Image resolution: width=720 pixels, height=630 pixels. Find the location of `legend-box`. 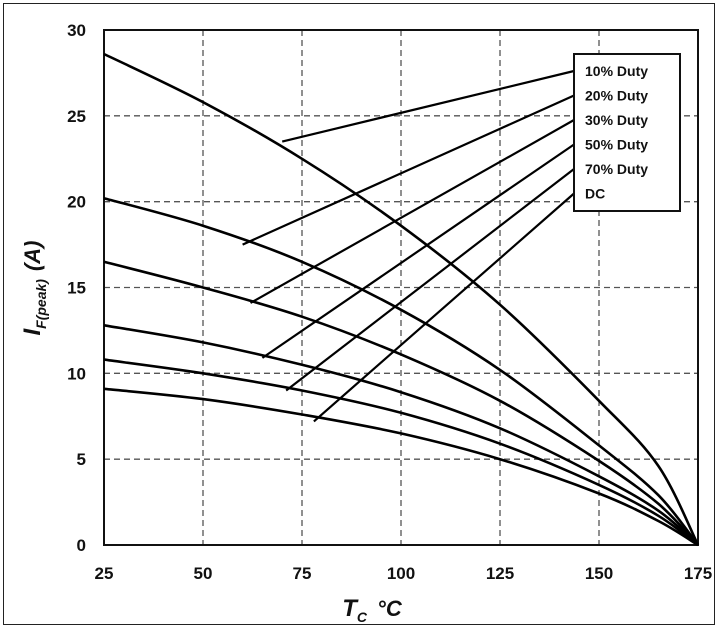

legend-box is located at coordinates (627, 132).